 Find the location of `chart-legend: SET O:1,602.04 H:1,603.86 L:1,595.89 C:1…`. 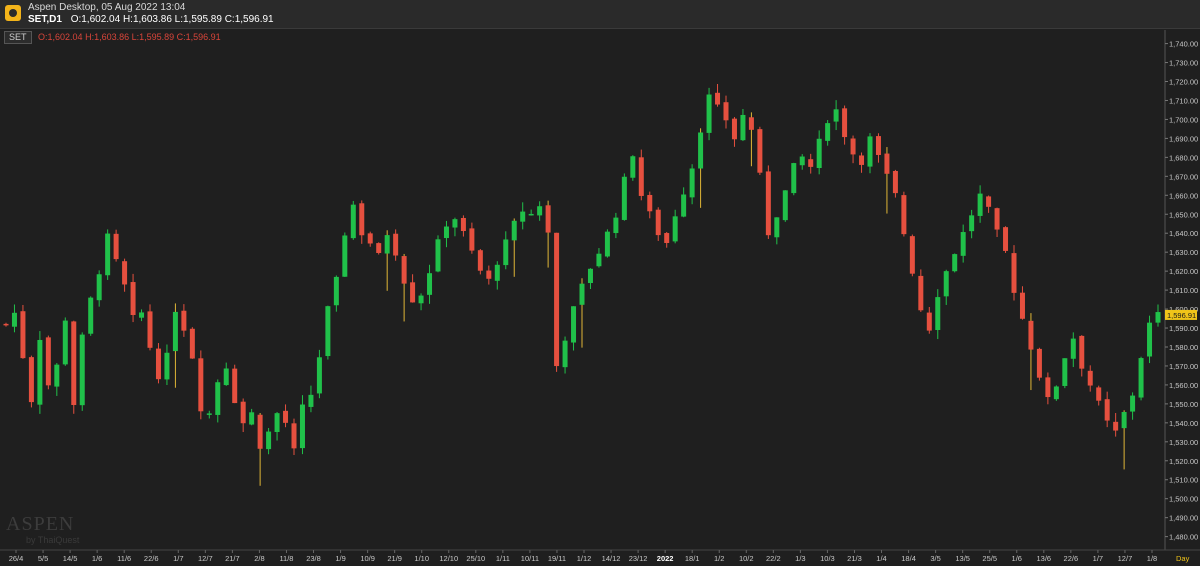

chart-legend: SET O:1,602.04 H:1,603.86 L:1,595.89 C:1… is located at coordinates (112, 37).